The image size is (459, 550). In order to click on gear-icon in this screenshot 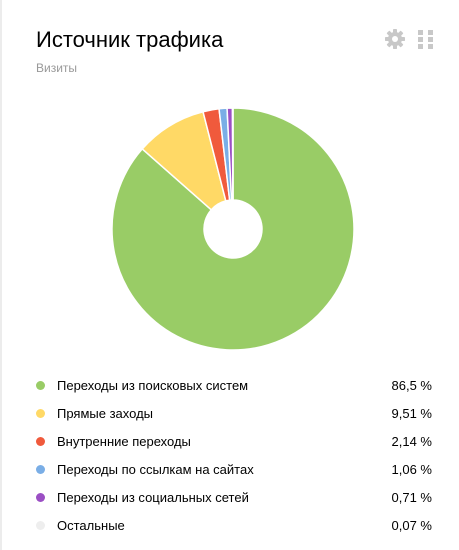, I will do `click(395, 39)`.